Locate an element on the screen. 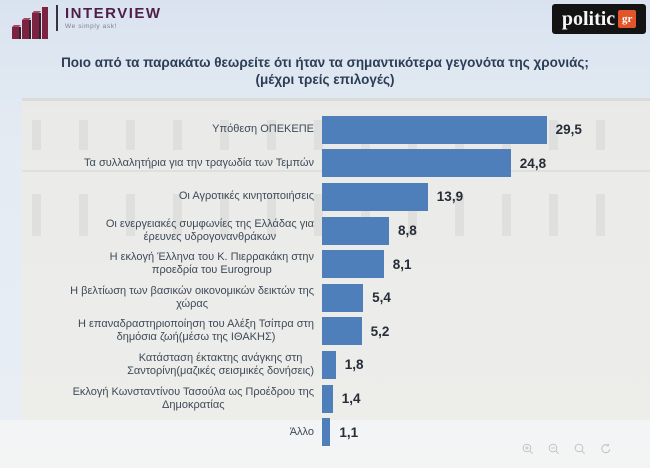  interview-logo: INTERVIEW We simply ask! is located at coordinates (86, 25).